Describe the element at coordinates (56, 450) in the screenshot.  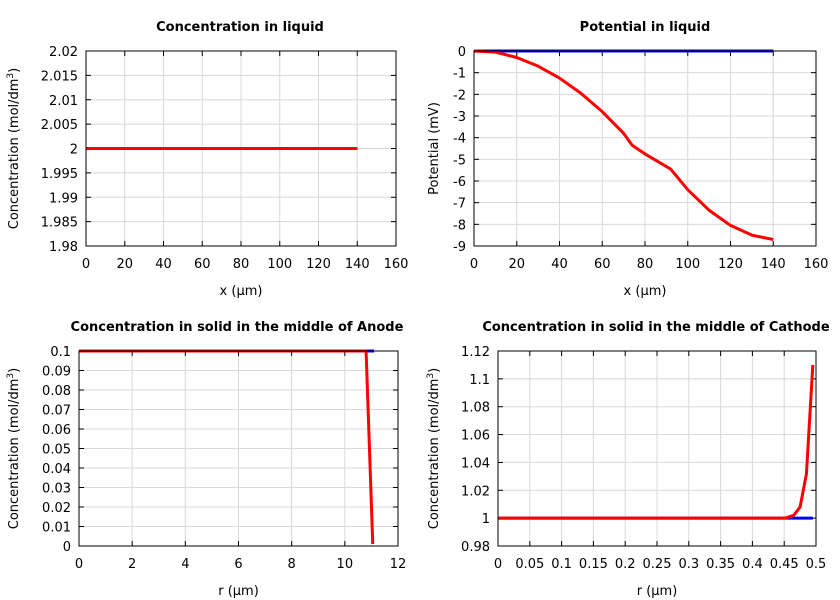
I see `y-tick-label: 0.05` at that location.